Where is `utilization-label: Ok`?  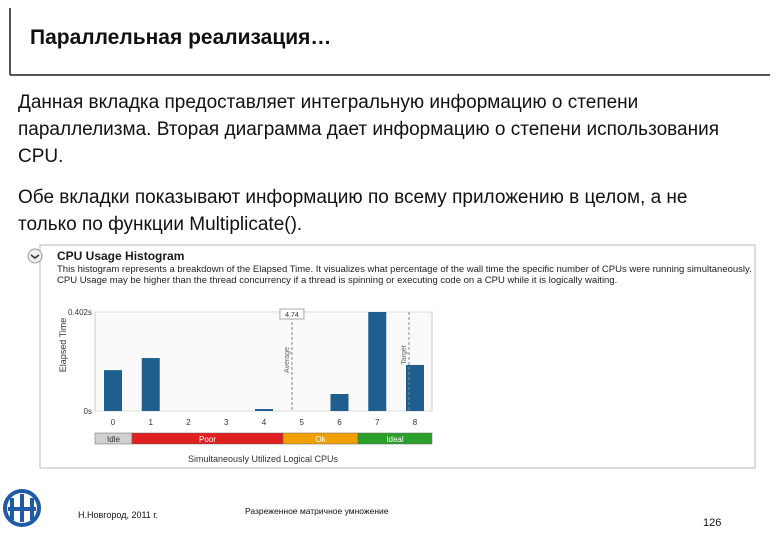 utilization-label: Ok is located at coordinates (320, 439).